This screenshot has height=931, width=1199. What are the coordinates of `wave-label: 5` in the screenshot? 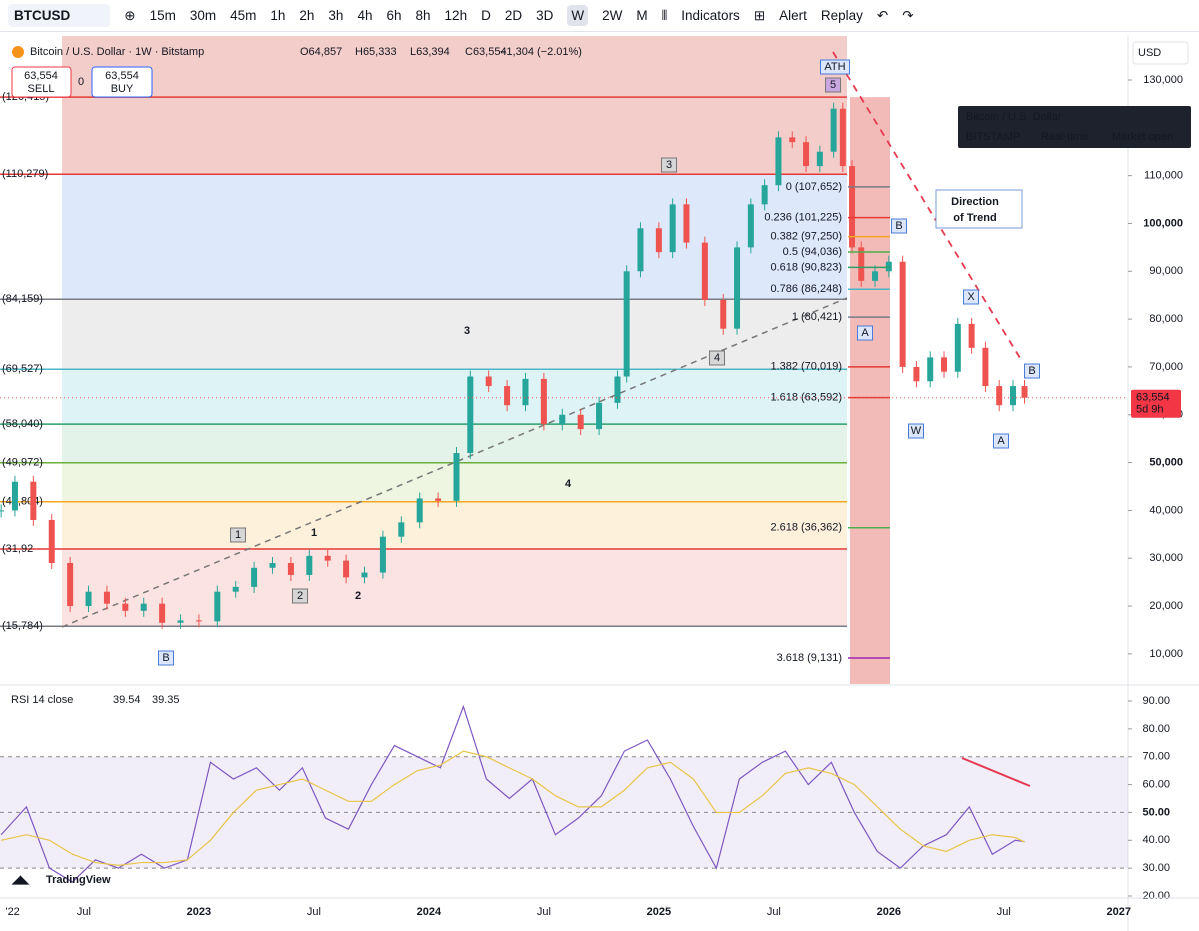 It's located at (833, 85).